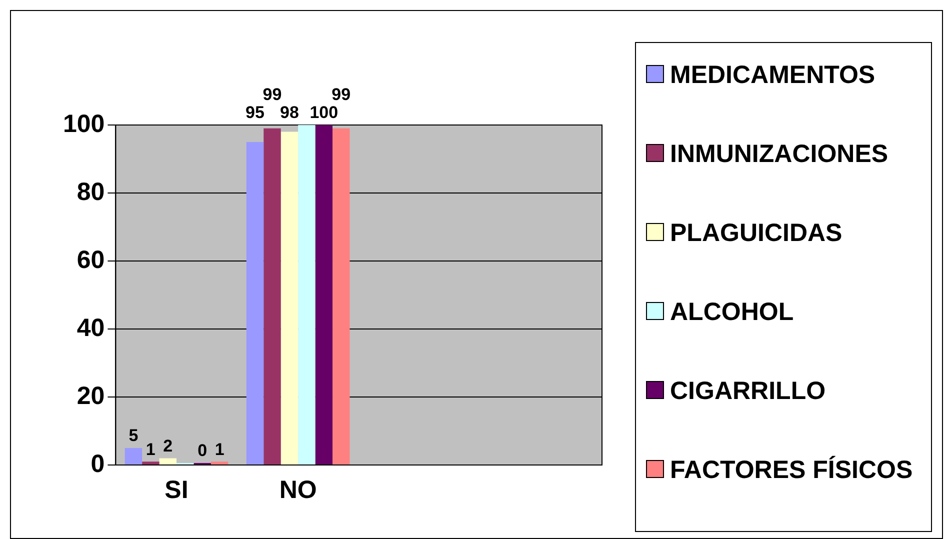  I want to click on legend-label: CIGARRILLO, so click(748, 391).